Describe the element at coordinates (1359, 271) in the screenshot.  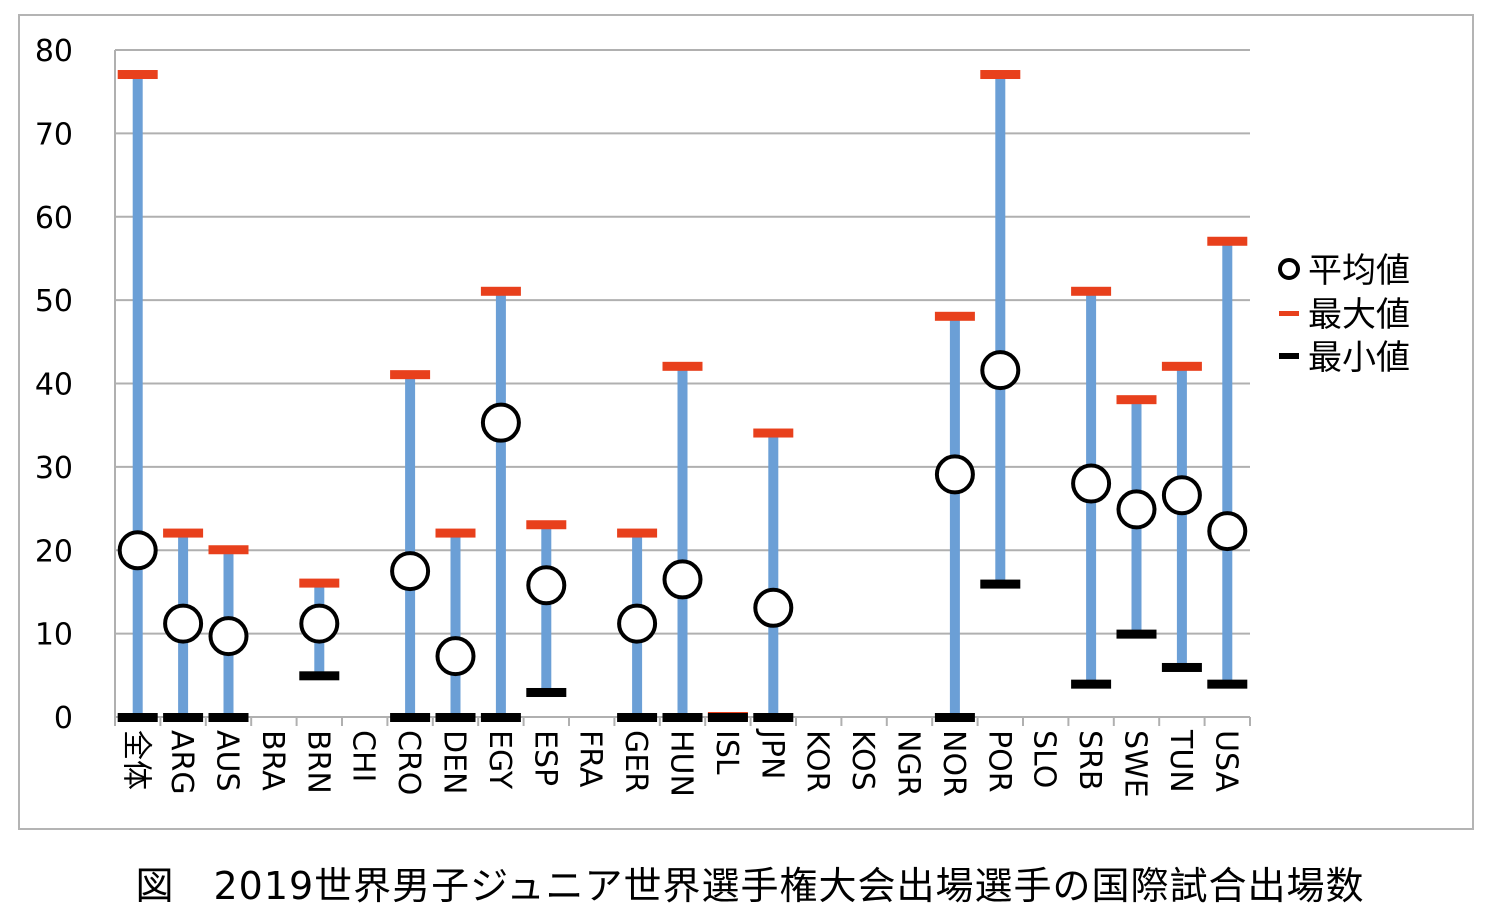
I see `legend-mean-label: 平均値` at that location.